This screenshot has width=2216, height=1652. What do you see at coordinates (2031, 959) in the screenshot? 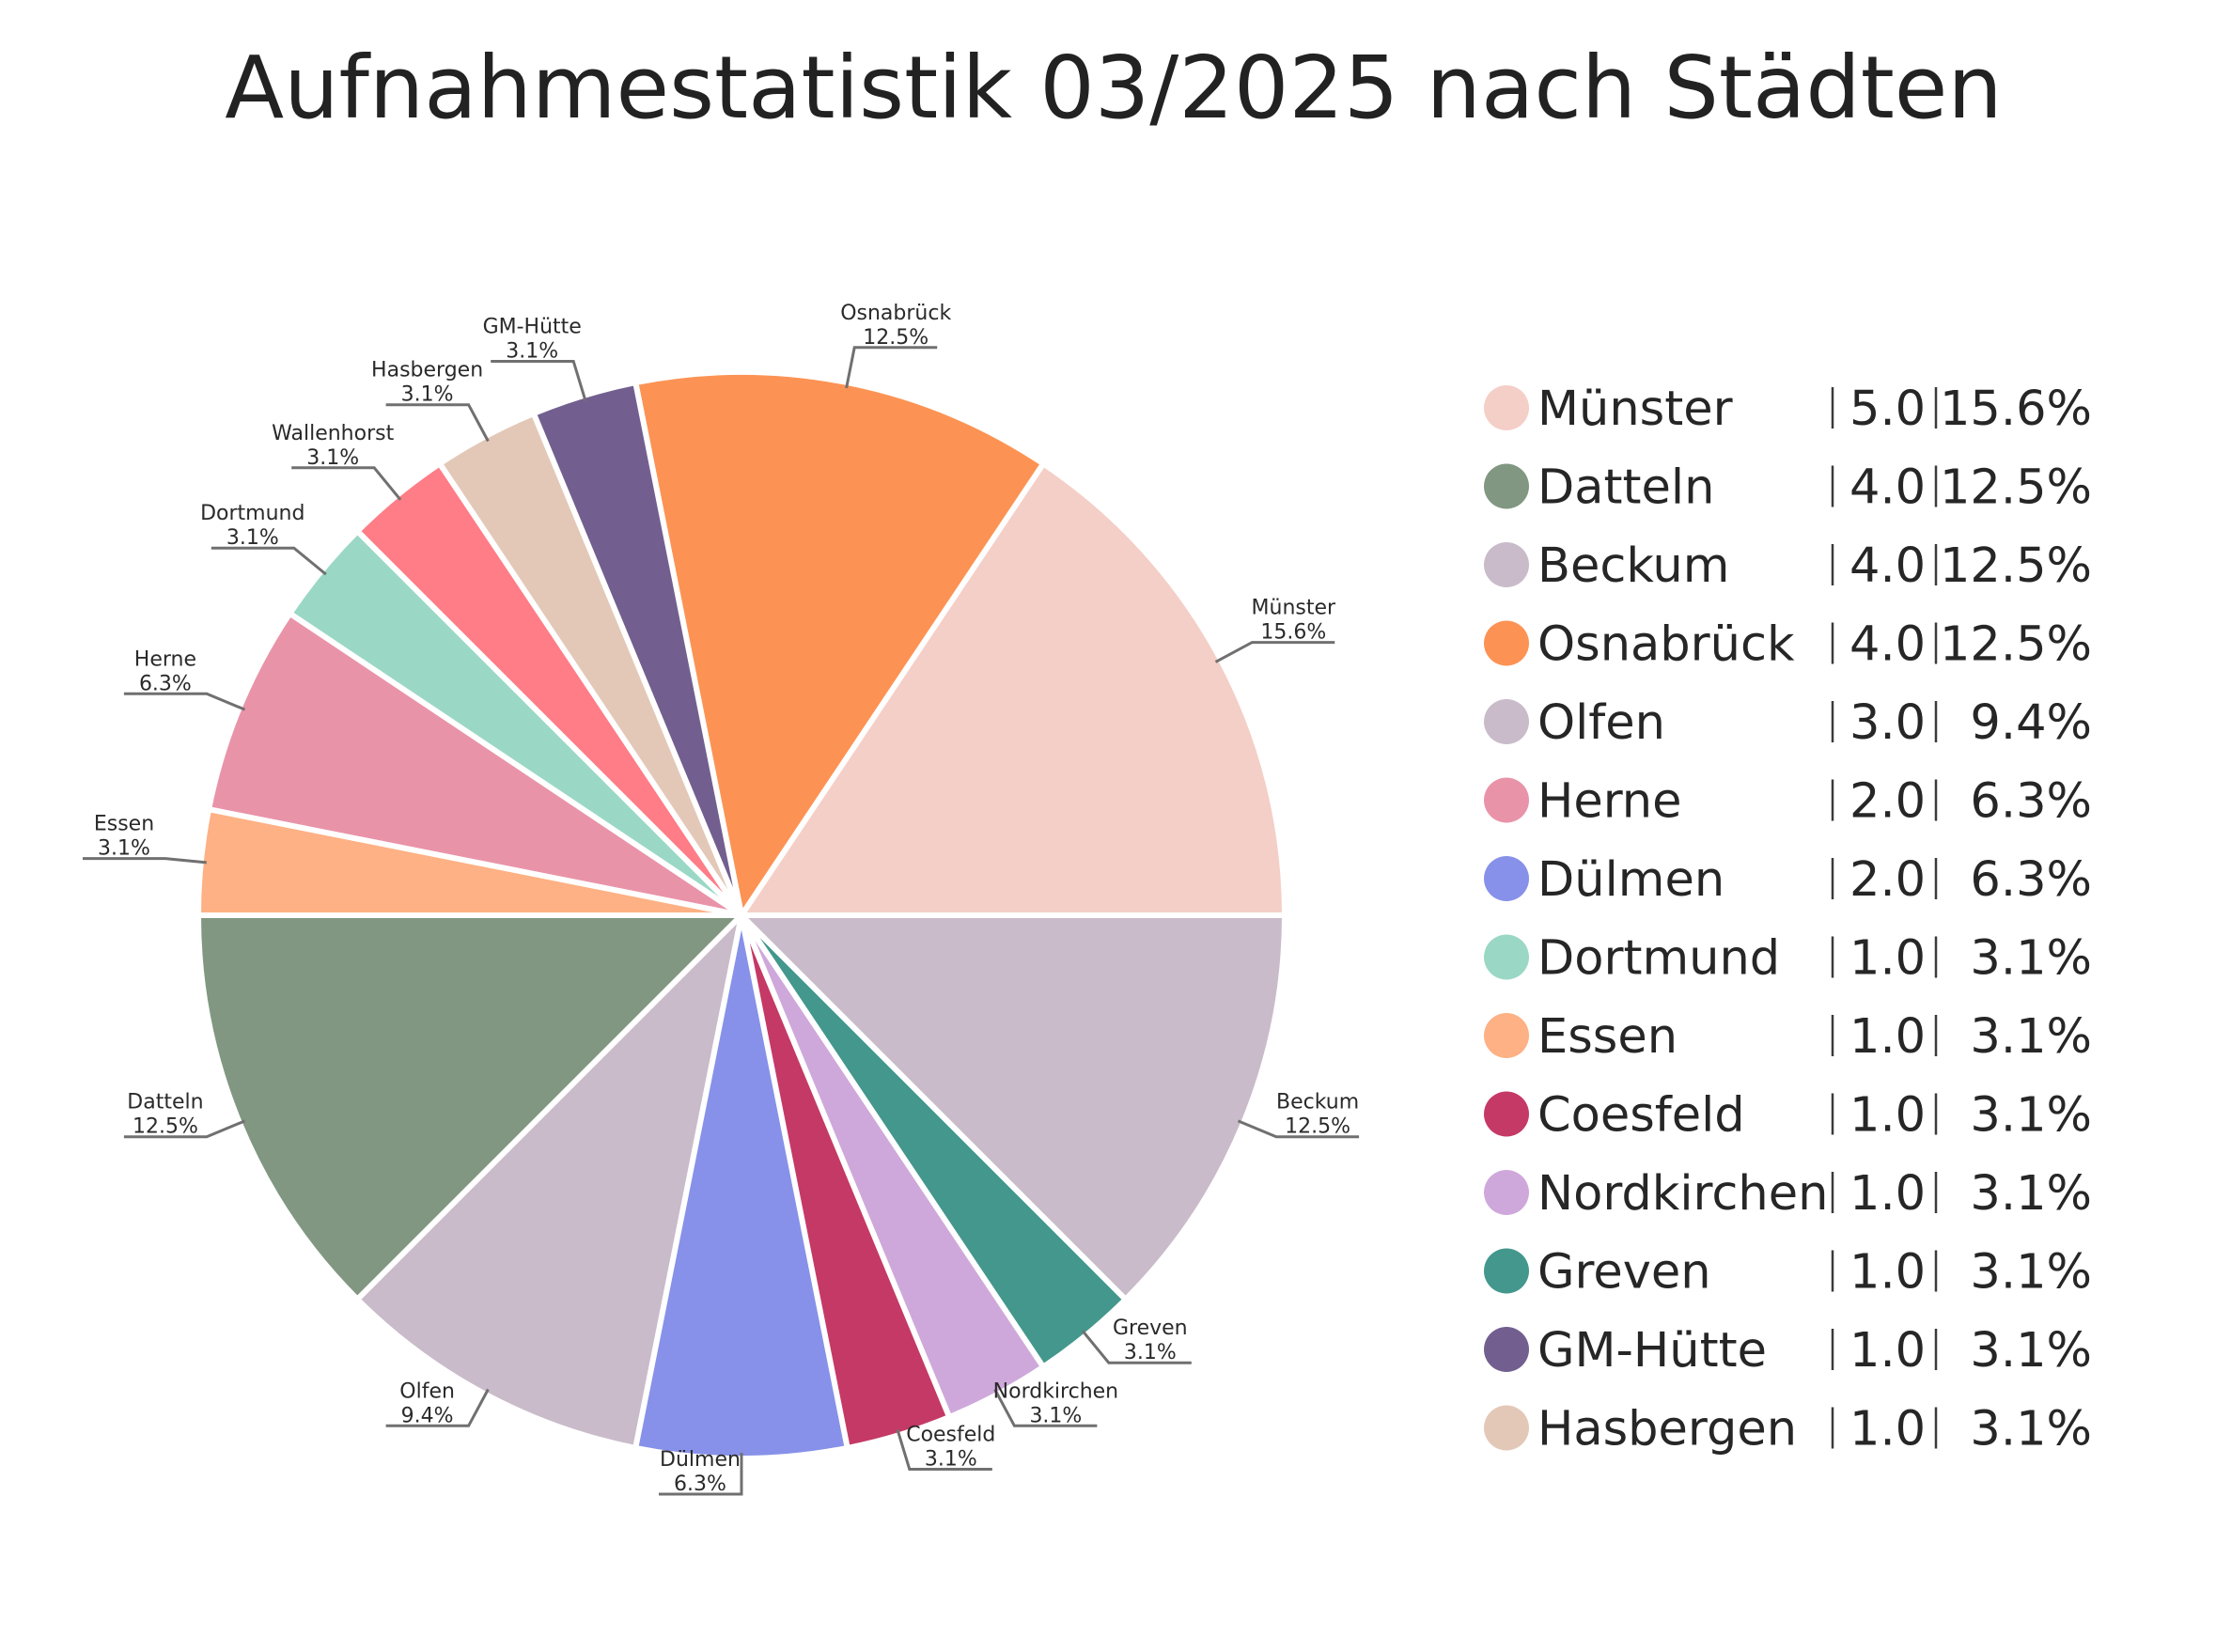
I see `legend-percent-dortmund: 3.1%` at bounding box center [2031, 959].